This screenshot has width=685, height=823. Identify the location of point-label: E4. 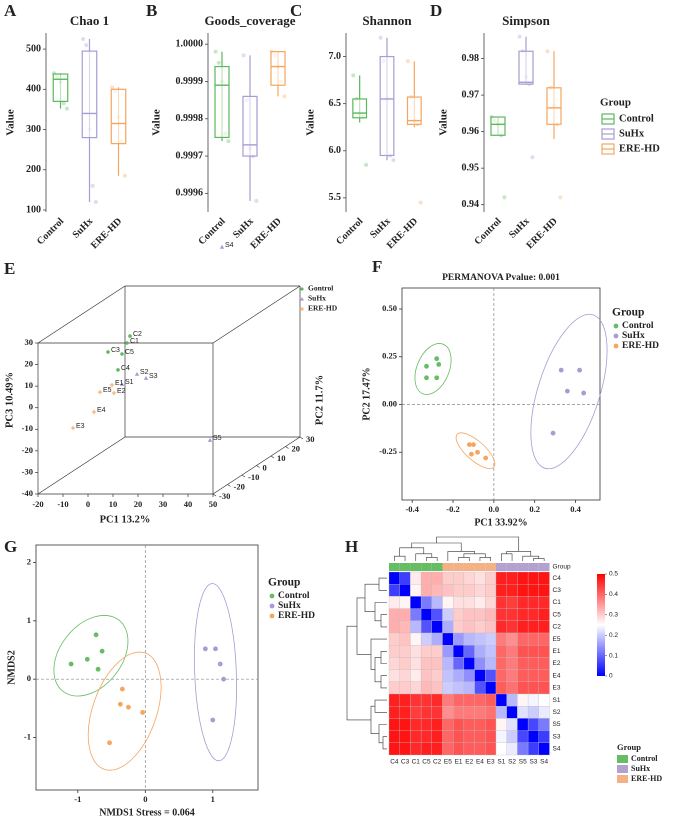
(101, 410).